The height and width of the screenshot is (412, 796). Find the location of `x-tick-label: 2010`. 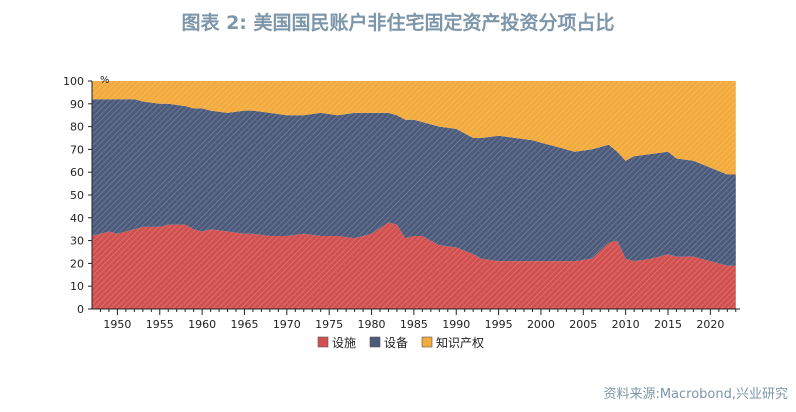

x-tick-label: 2010 is located at coordinates (626, 324).